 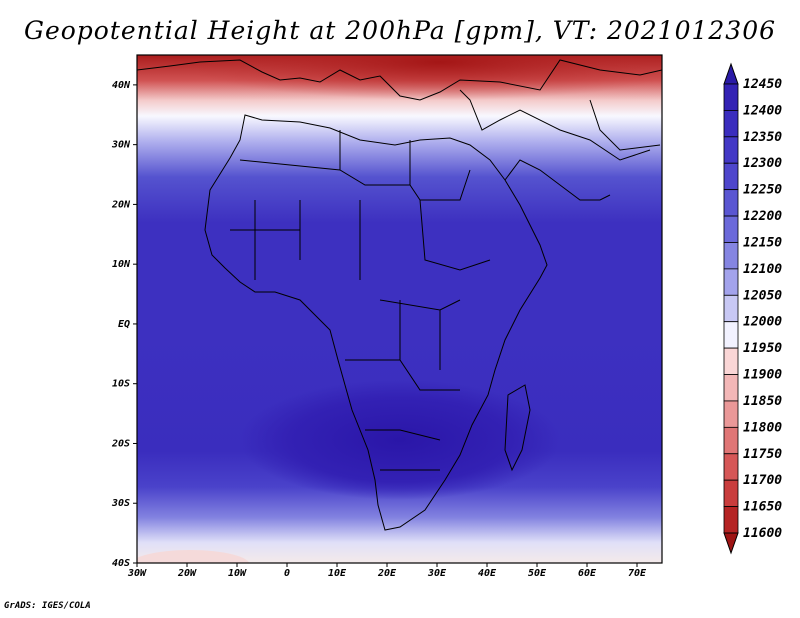 What do you see at coordinates (487, 573) in the screenshot?
I see `lon-tick-label: 40E` at bounding box center [487, 573].